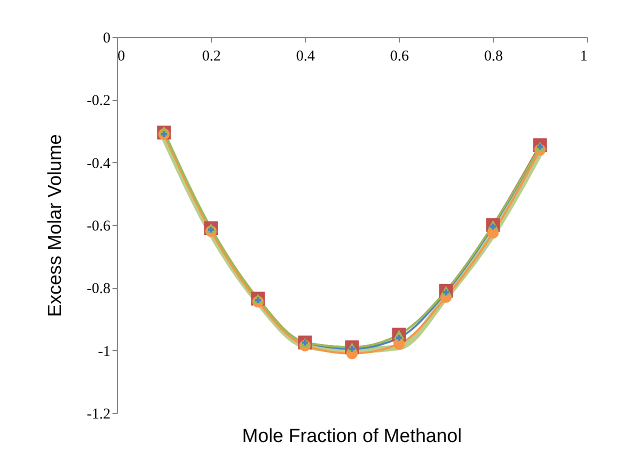  What do you see at coordinates (104, 352) in the screenshot?
I see `y-tick-label: -1` at bounding box center [104, 352].